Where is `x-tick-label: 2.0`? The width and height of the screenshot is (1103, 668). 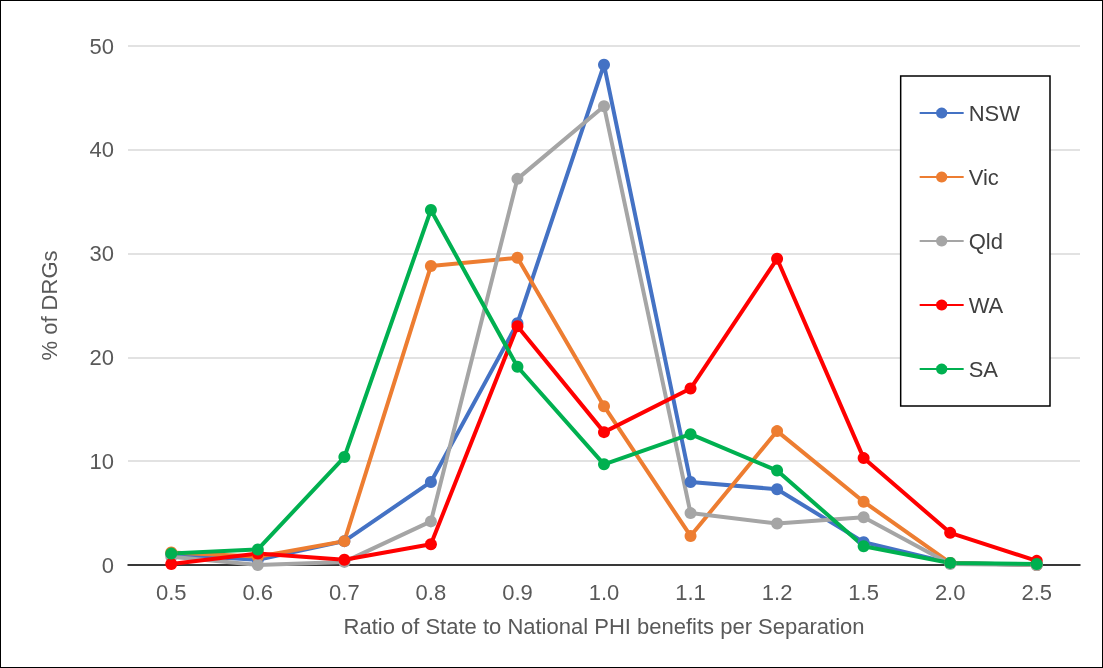 x-tick-label: 2.0 is located at coordinates (950, 592).